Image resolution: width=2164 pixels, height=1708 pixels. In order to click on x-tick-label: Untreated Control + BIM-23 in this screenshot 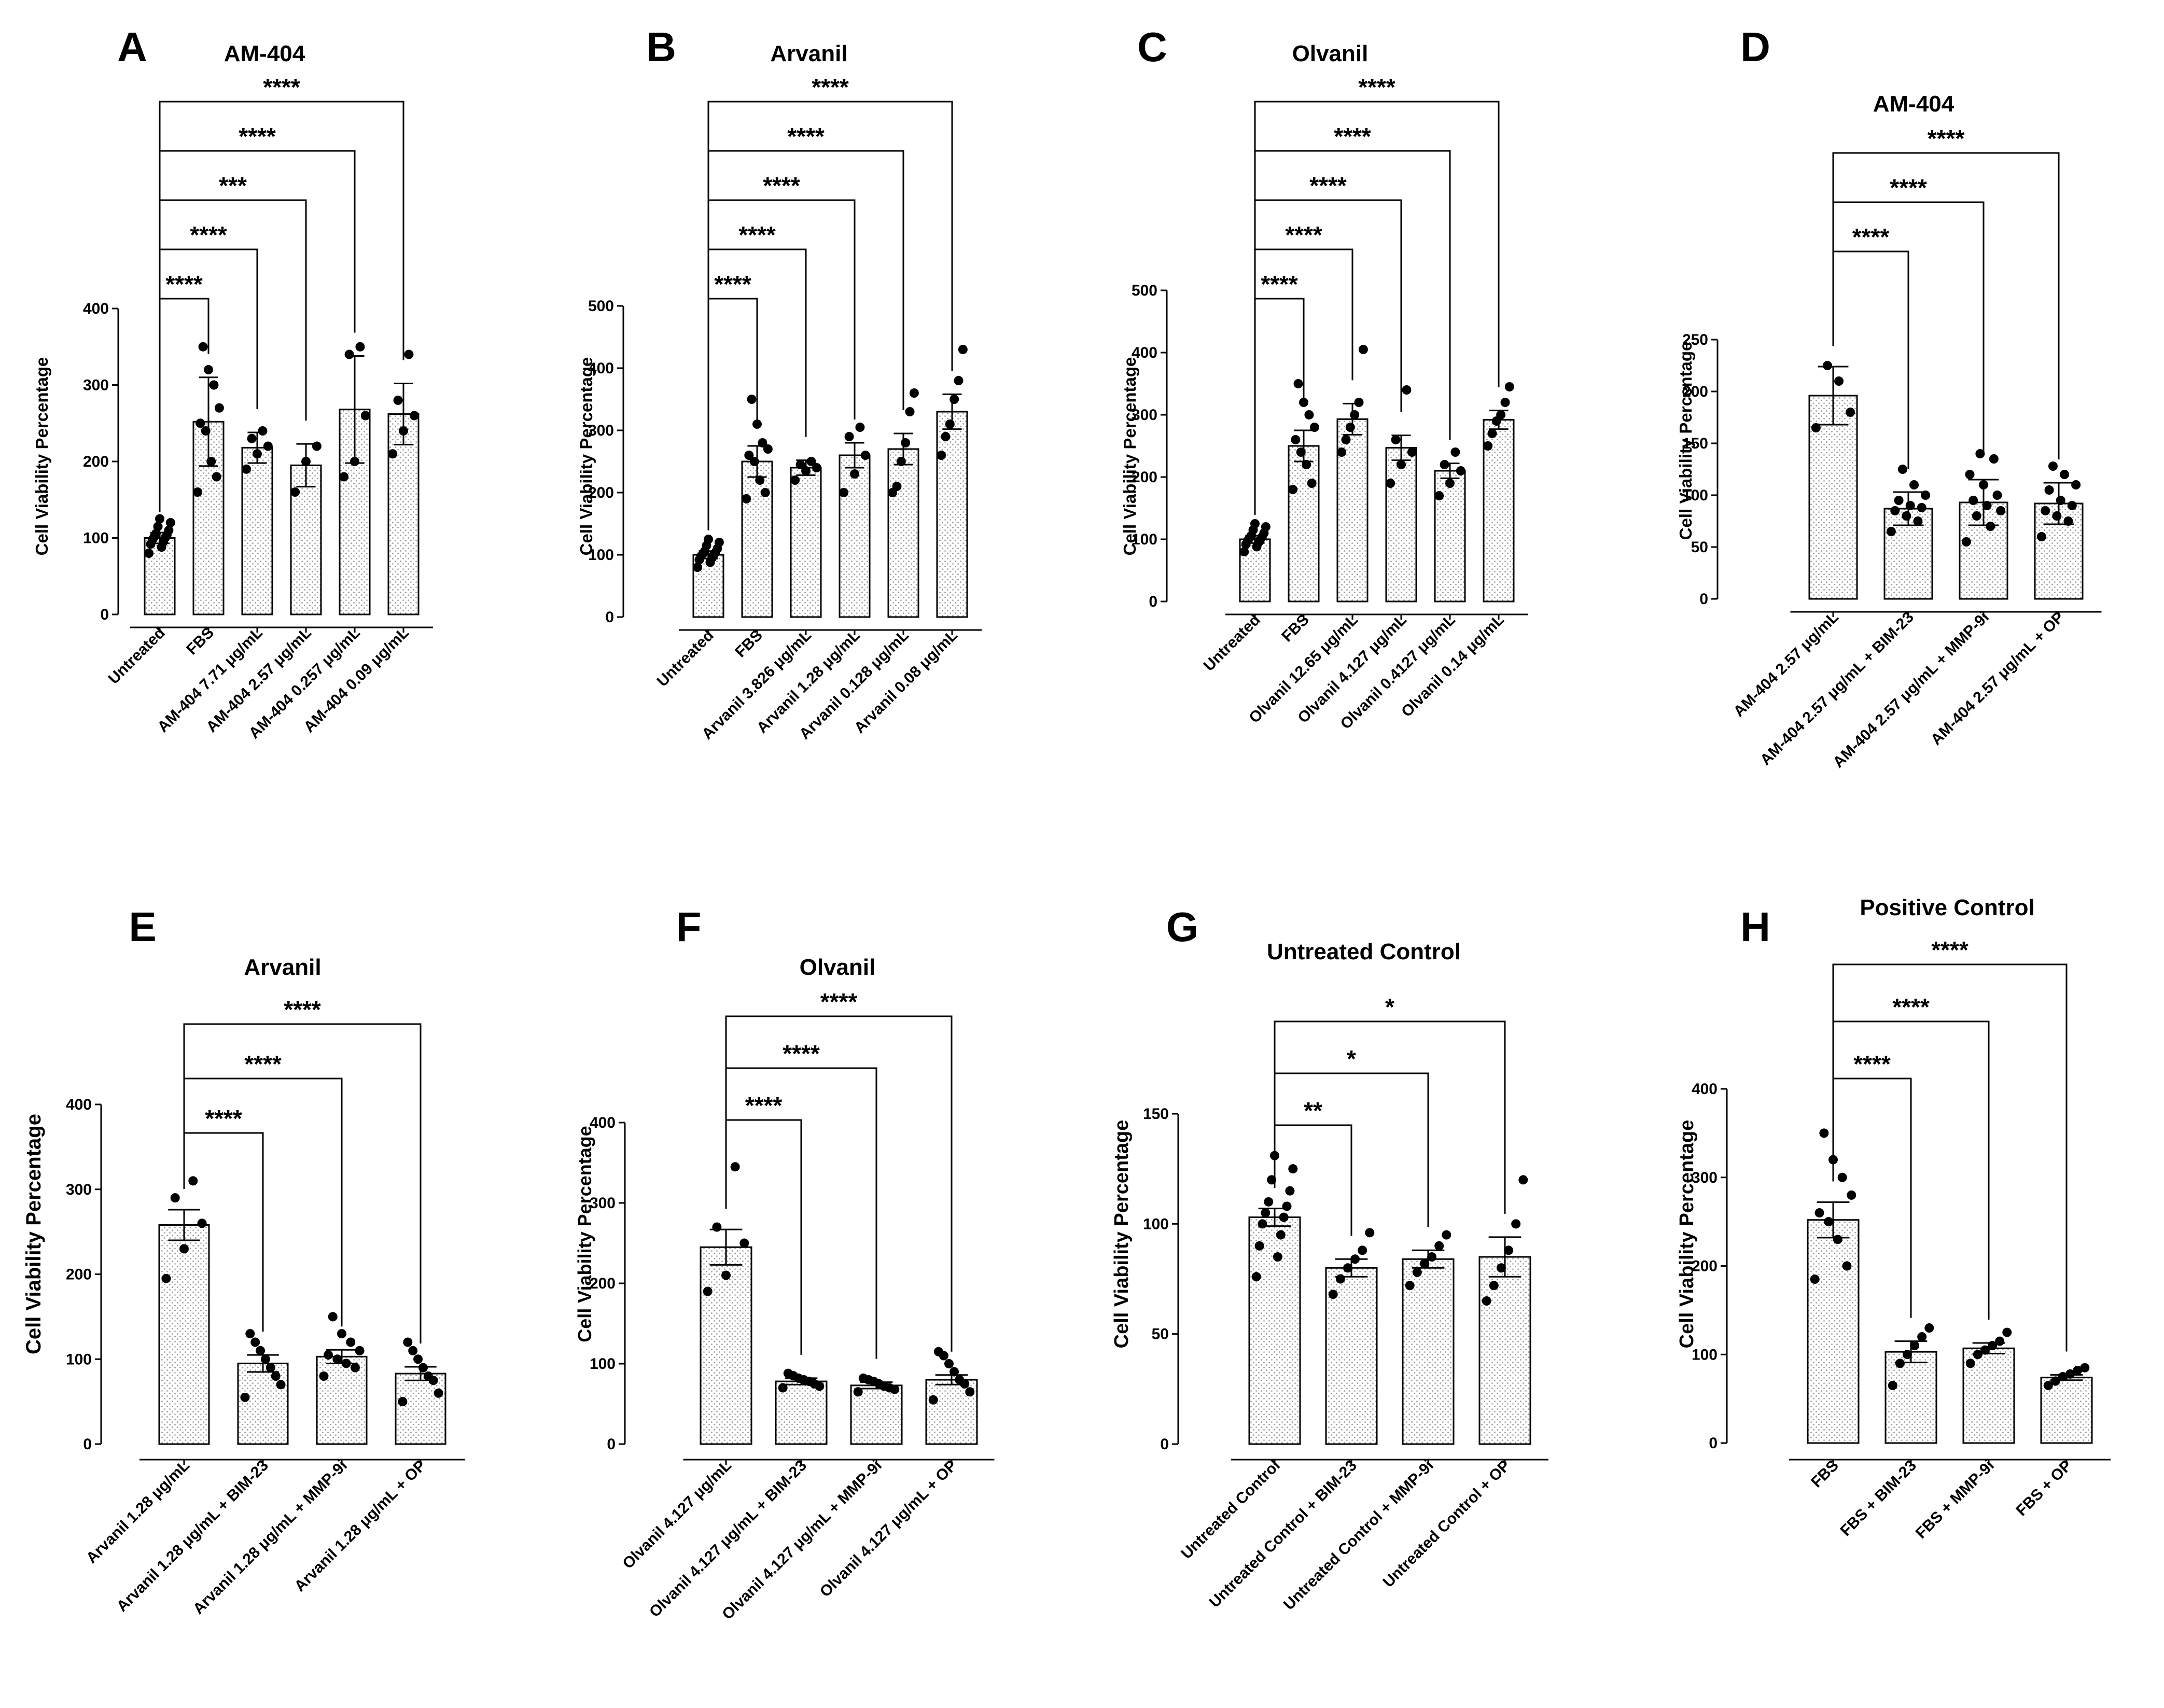, I will do `click(1283, 1534)`.